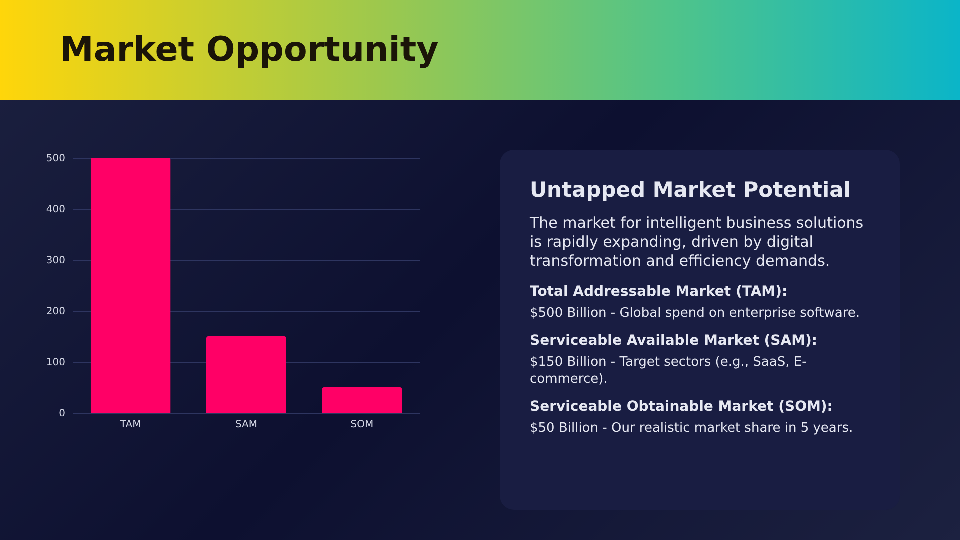  I want to click on x-tick-label: SAM, so click(246, 425).